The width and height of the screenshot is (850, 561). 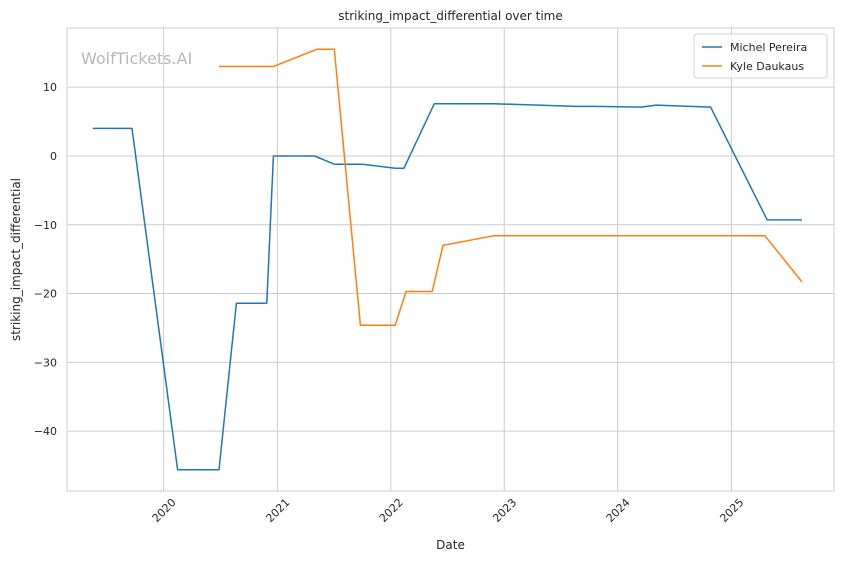 I want to click on legend: Michel Pereira Kyle Daukaus, so click(x=760, y=56).